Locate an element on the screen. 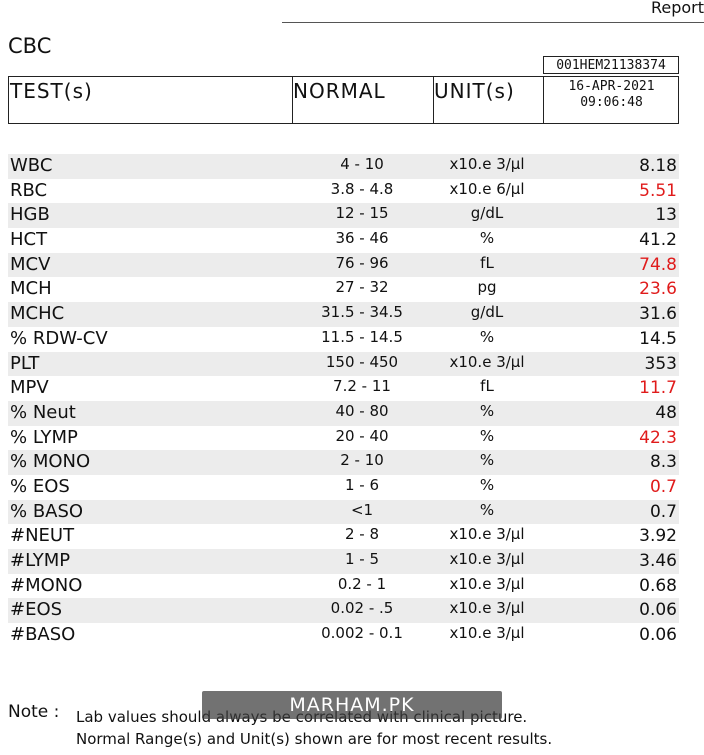  table-row: #MONO 0.2 - 1 x10.e 3/µl 0.68 is located at coordinates (343, 586).